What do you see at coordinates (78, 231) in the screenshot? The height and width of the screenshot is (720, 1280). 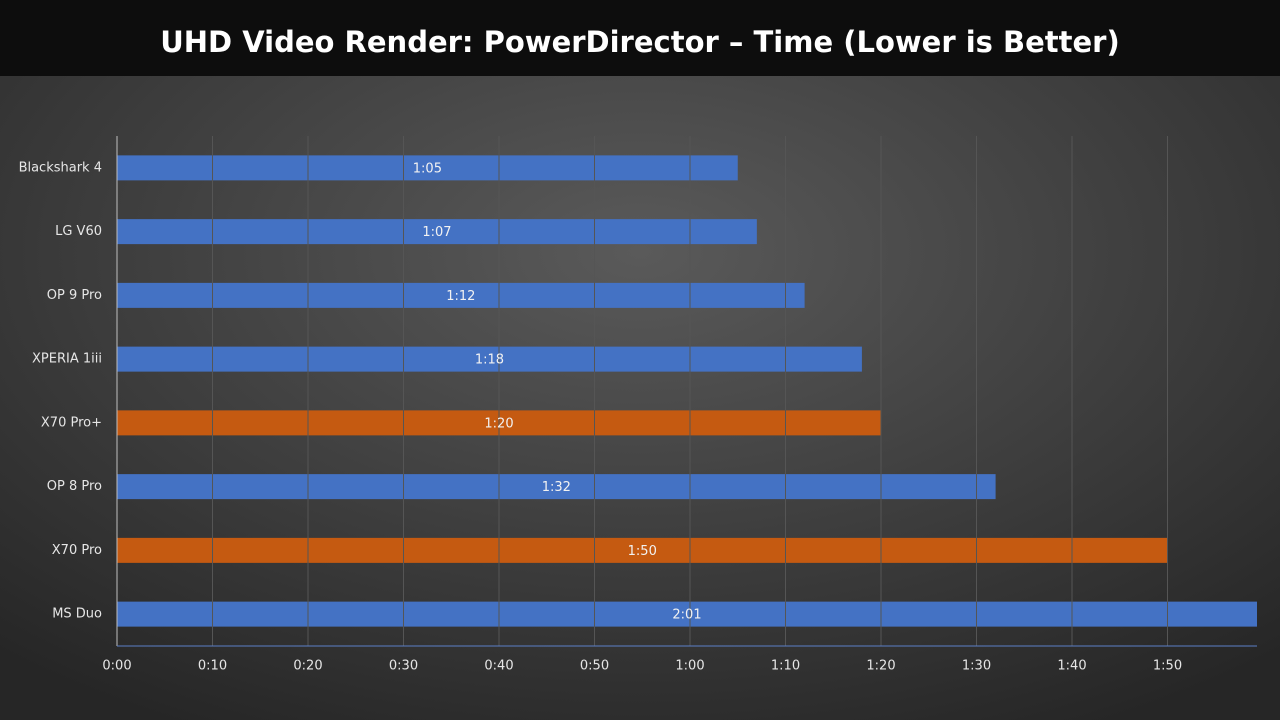 I see `category-label: LG V60` at bounding box center [78, 231].